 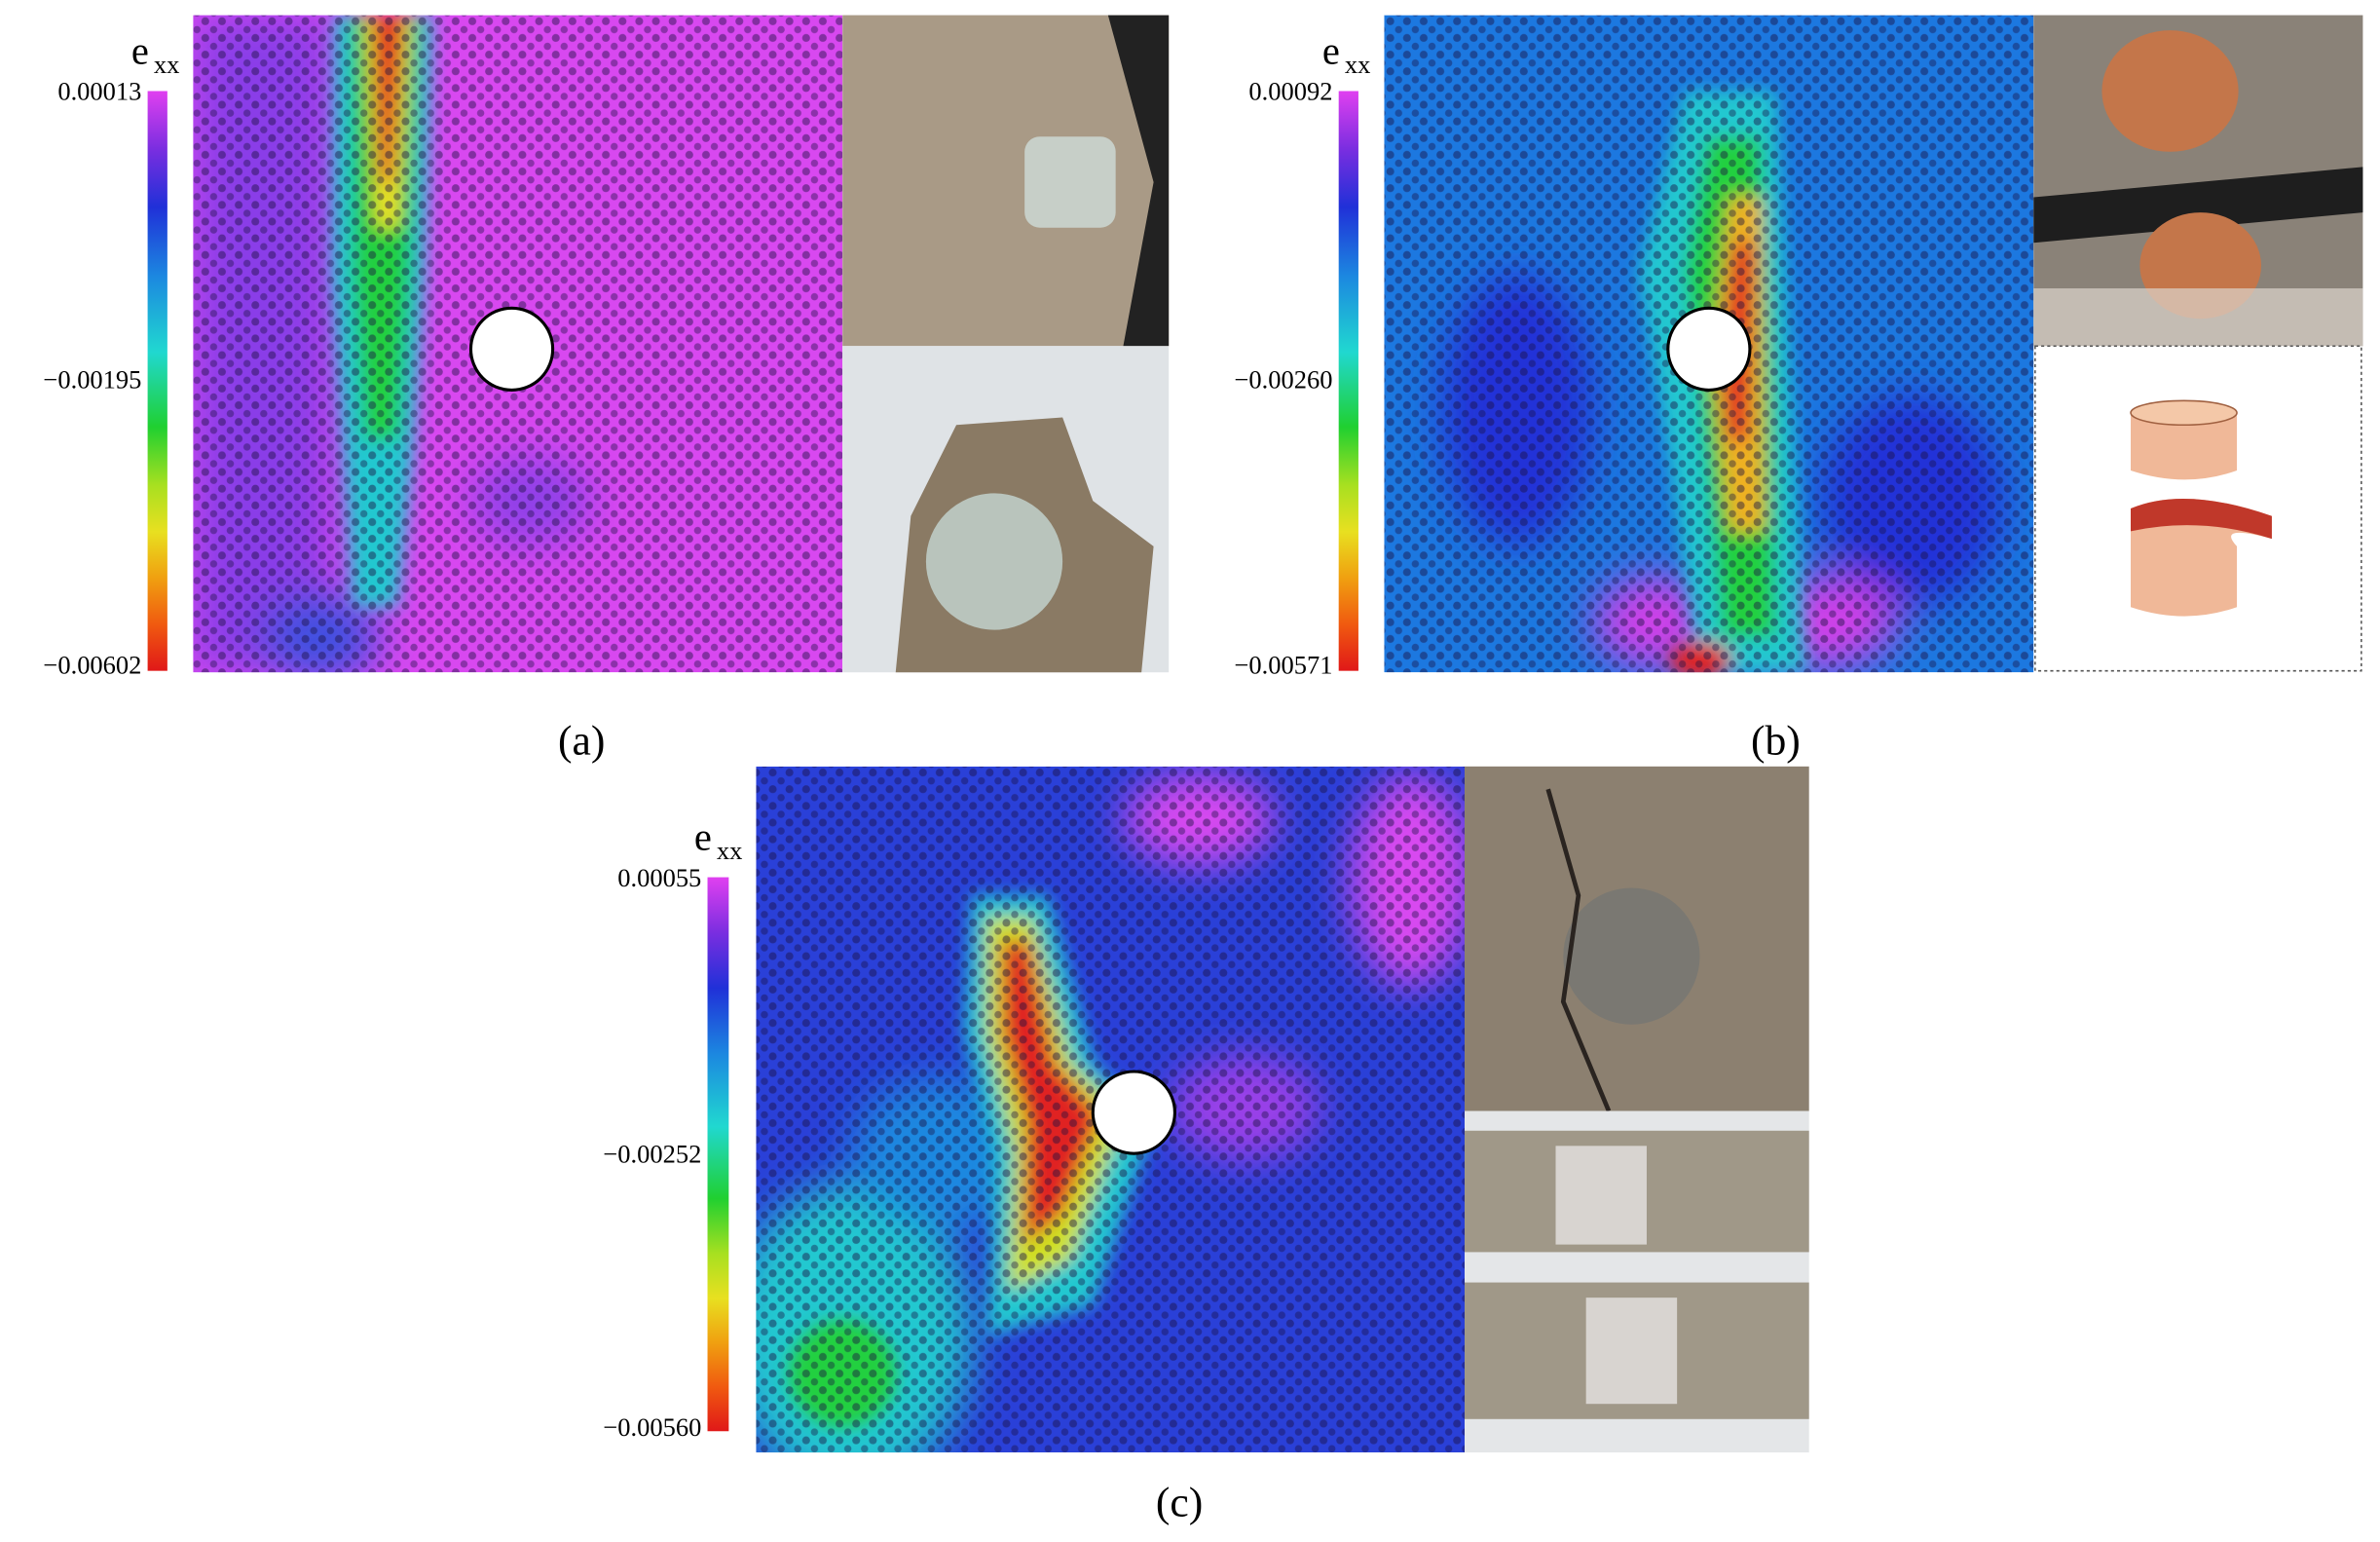 I want to click on colorbar-tick: −0.00571, so click(x=1284, y=665).